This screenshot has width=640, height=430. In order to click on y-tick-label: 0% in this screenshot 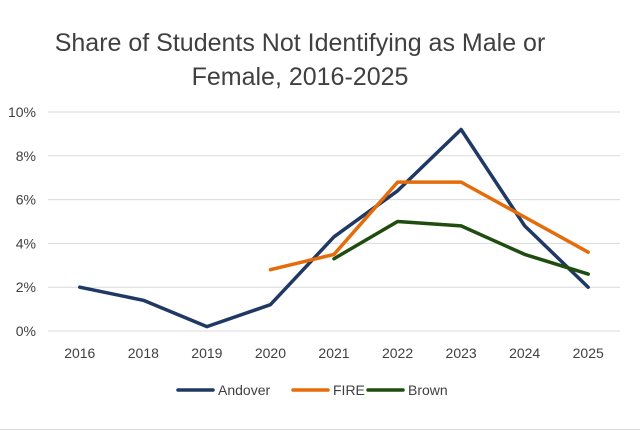, I will do `click(26, 331)`.